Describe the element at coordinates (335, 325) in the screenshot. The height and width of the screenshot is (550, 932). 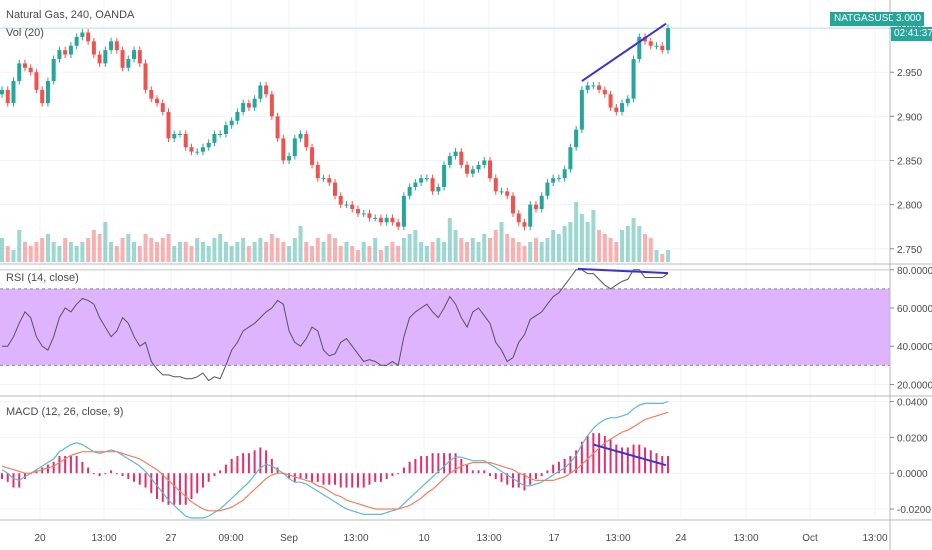
I see `rsi-series-line` at that location.